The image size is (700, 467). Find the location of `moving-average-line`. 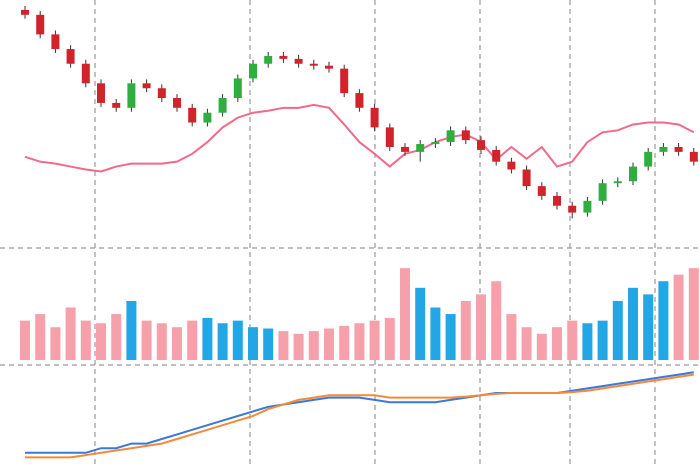

moving-average-line is located at coordinates (359, 138).